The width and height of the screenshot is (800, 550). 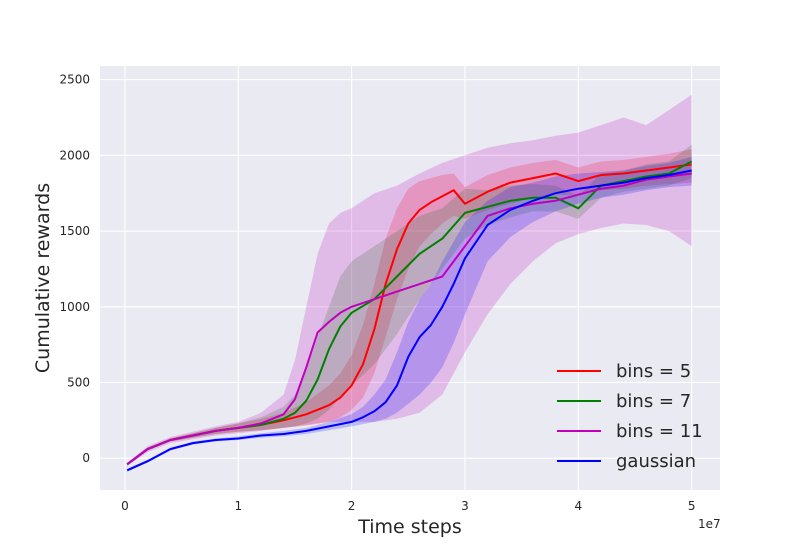 I want to click on x-axis-label: Time steps, so click(x=409, y=527).